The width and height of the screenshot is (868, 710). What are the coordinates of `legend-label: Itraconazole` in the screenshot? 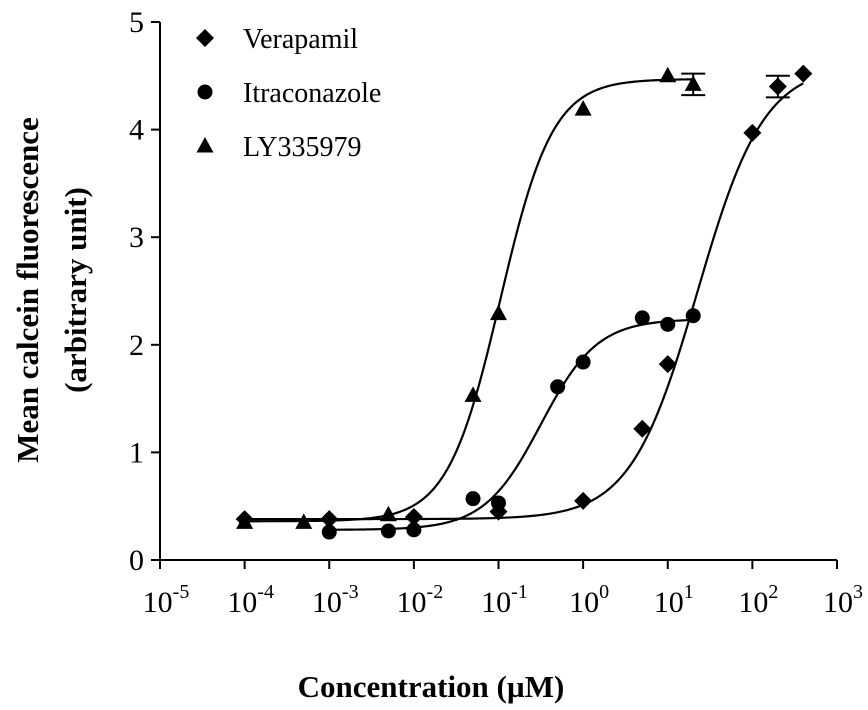 It's located at (312, 93).